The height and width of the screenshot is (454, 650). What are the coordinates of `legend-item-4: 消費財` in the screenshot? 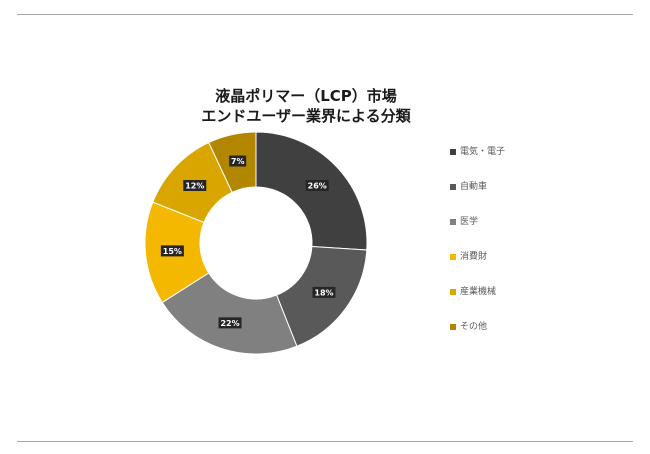 It's located at (477, 268).